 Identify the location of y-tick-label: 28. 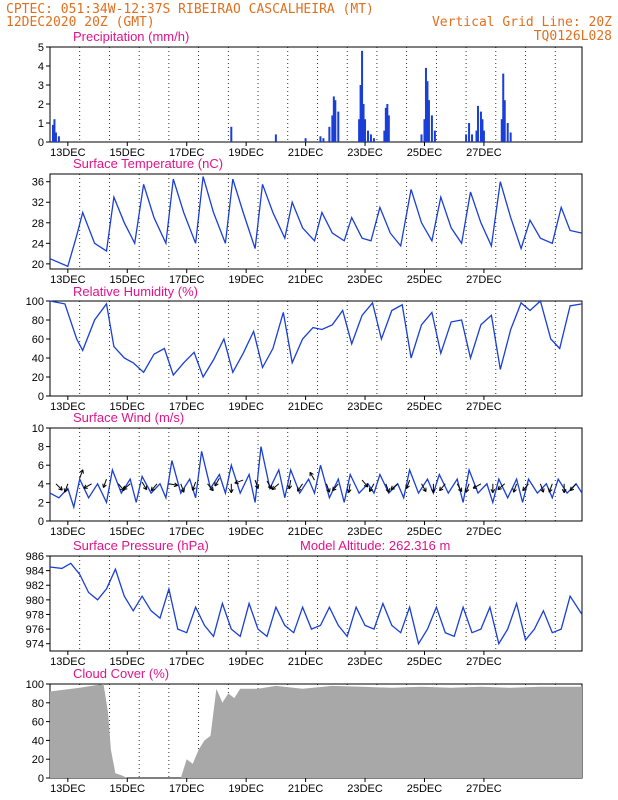
(38, 224).